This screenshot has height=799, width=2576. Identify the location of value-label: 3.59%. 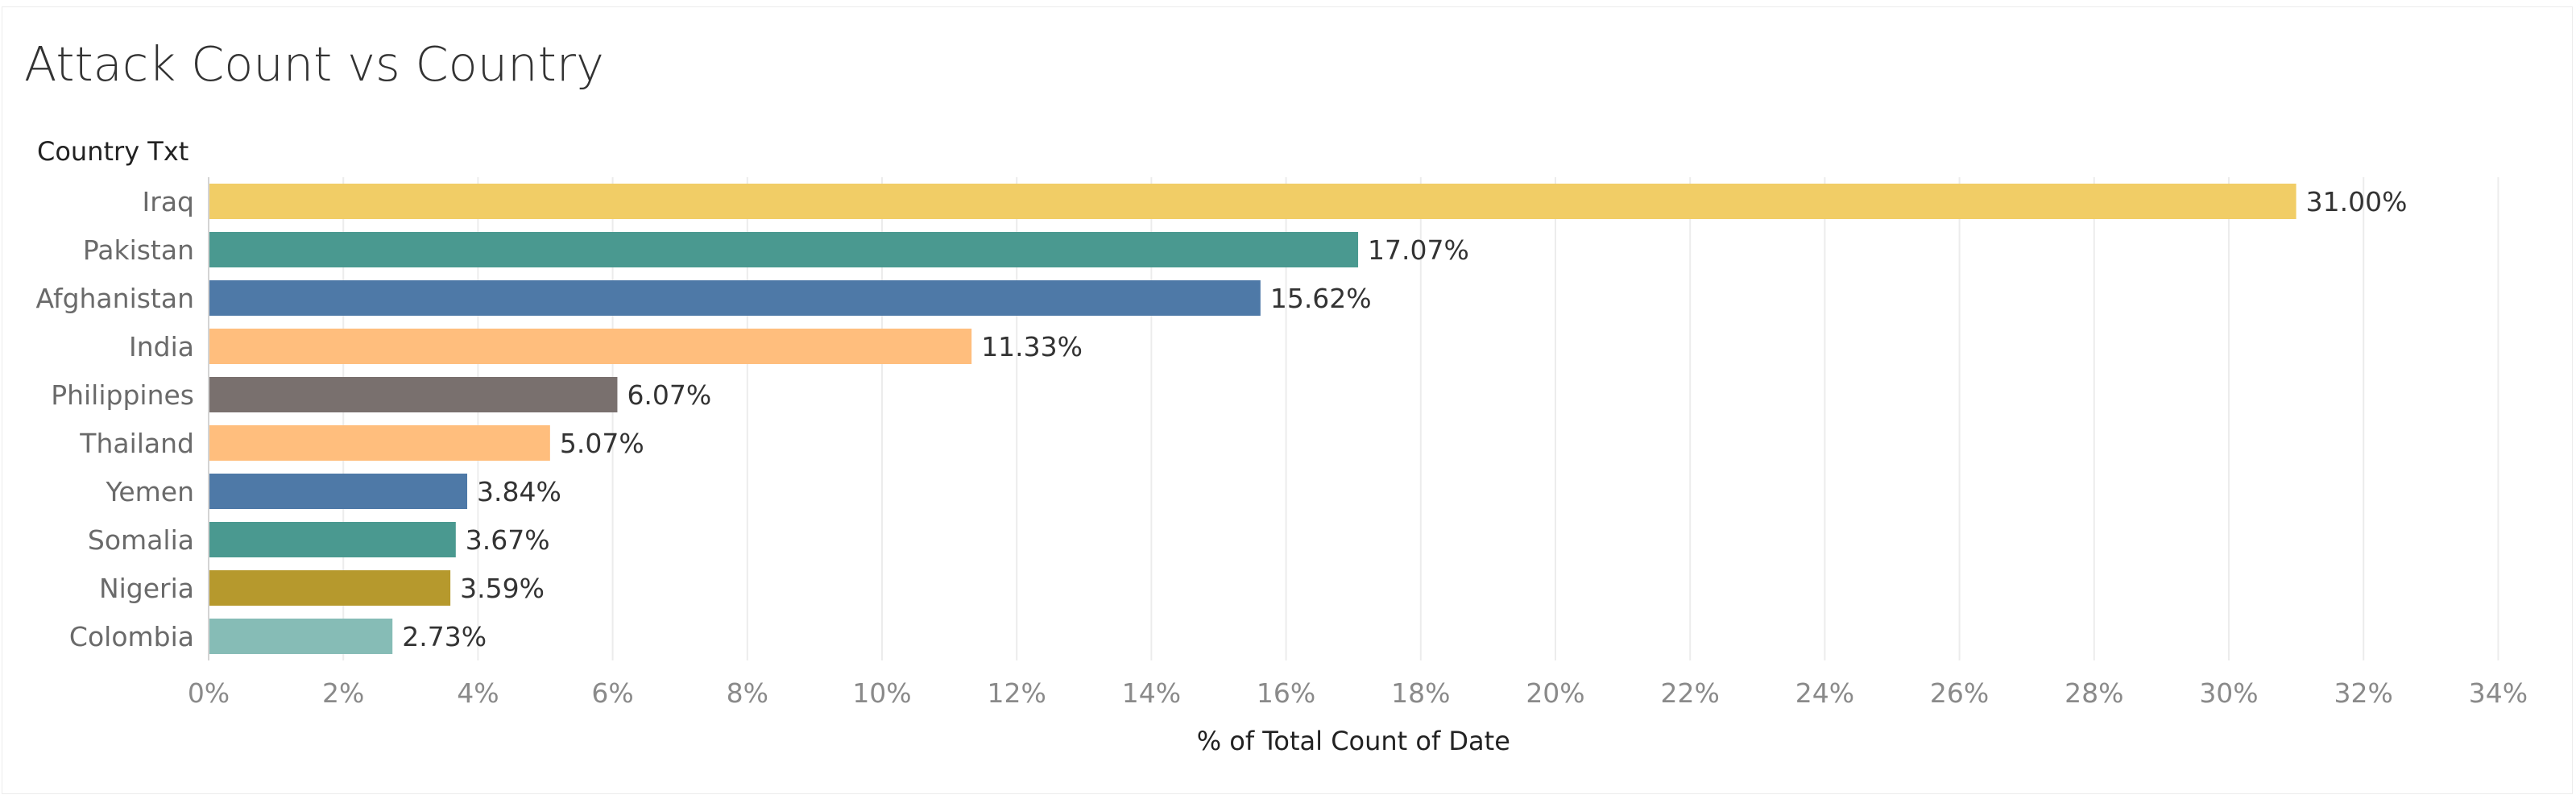
(502, 588).